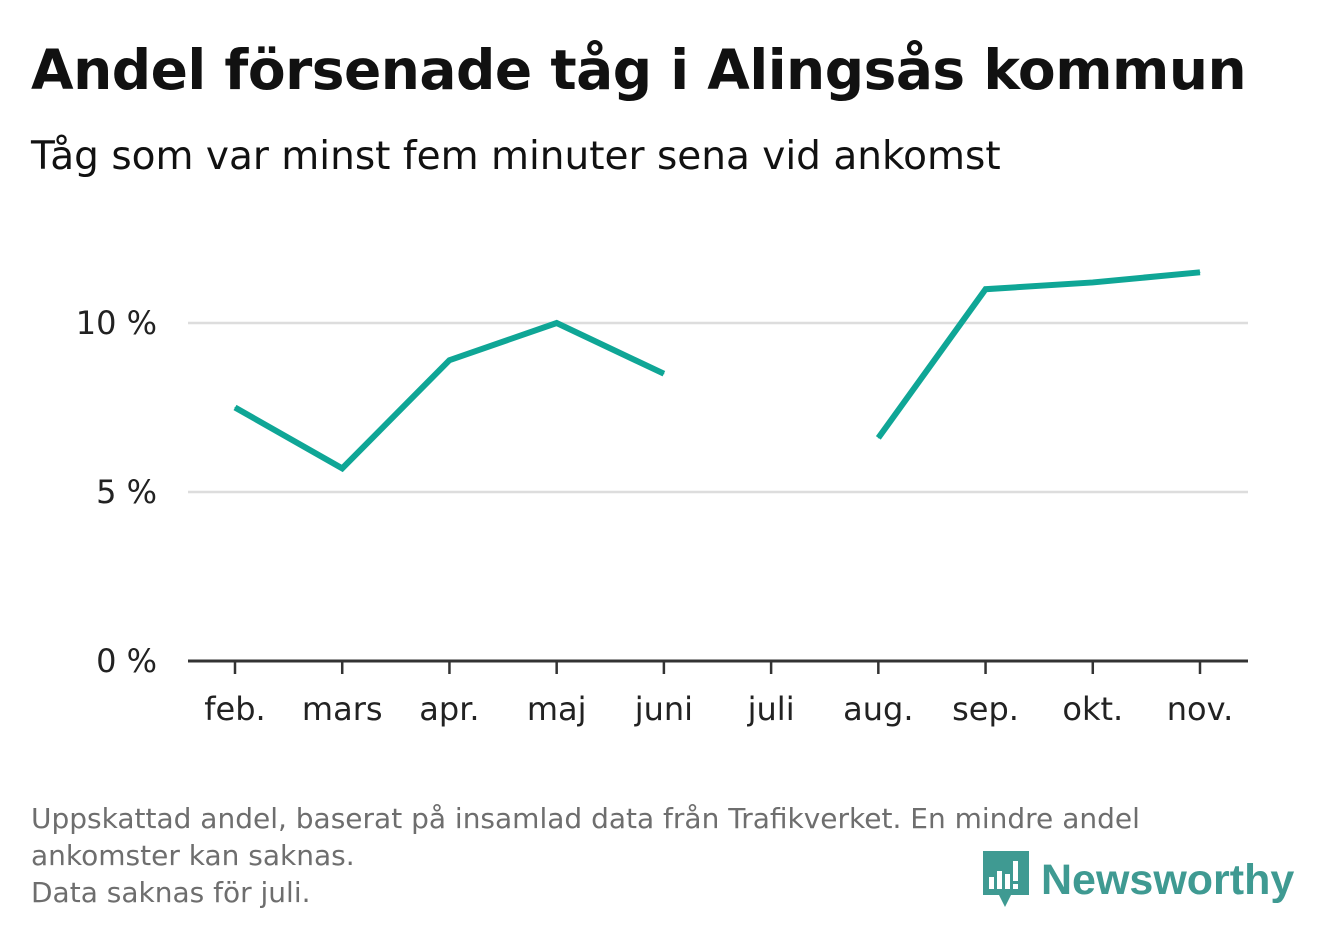 The image size is (1322, 939). What do you see at coordinates (342, 709) in the screenshot?
I see `x-tick-label: mars` at bounding box center [342, 709].